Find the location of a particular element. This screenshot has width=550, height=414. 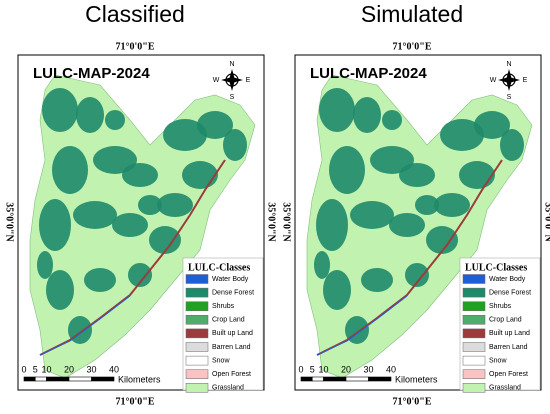

compass-needle is located at coordinates (232, 80).